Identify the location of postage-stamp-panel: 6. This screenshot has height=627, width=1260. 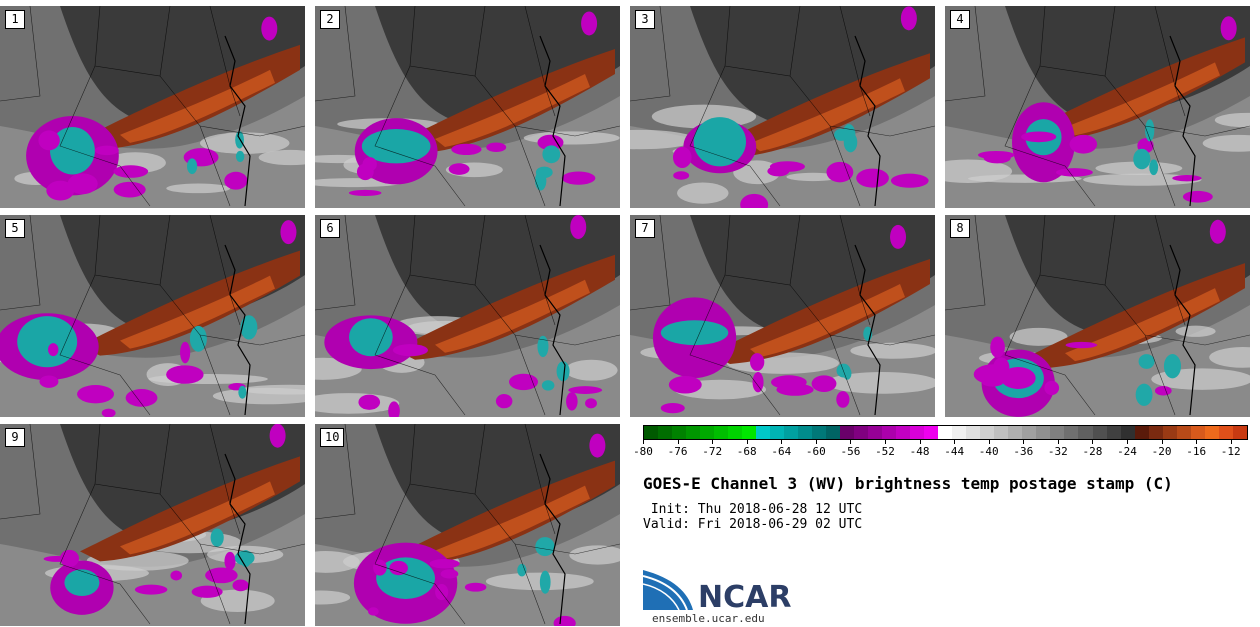
(467, 316).